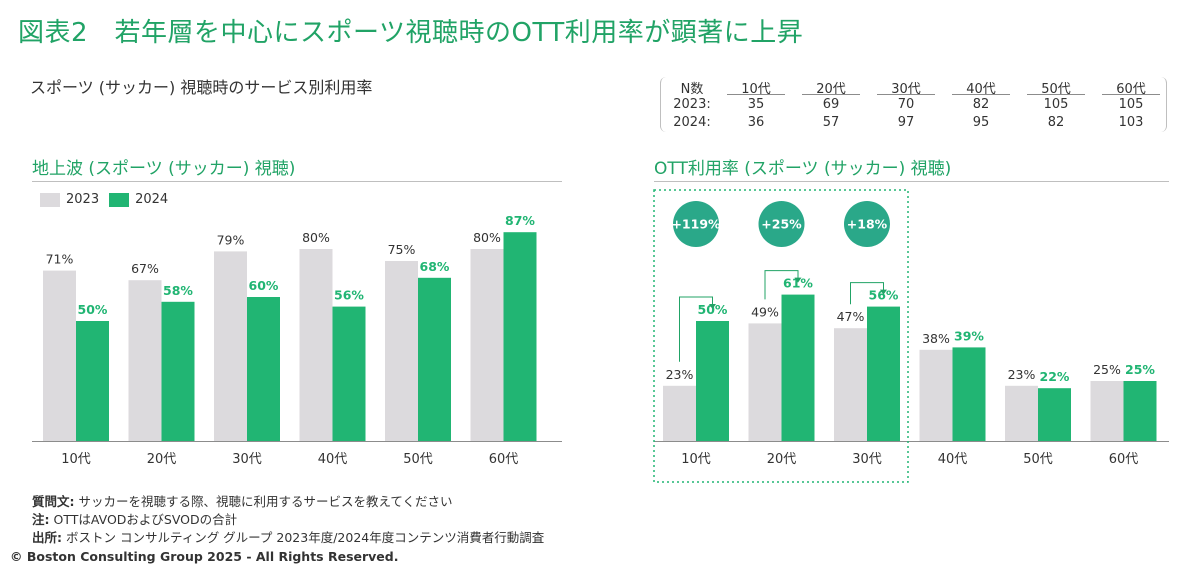 This screenshot has width=1200, height=572. I want to click on data-label-2024: 87%, so click(520, 220).